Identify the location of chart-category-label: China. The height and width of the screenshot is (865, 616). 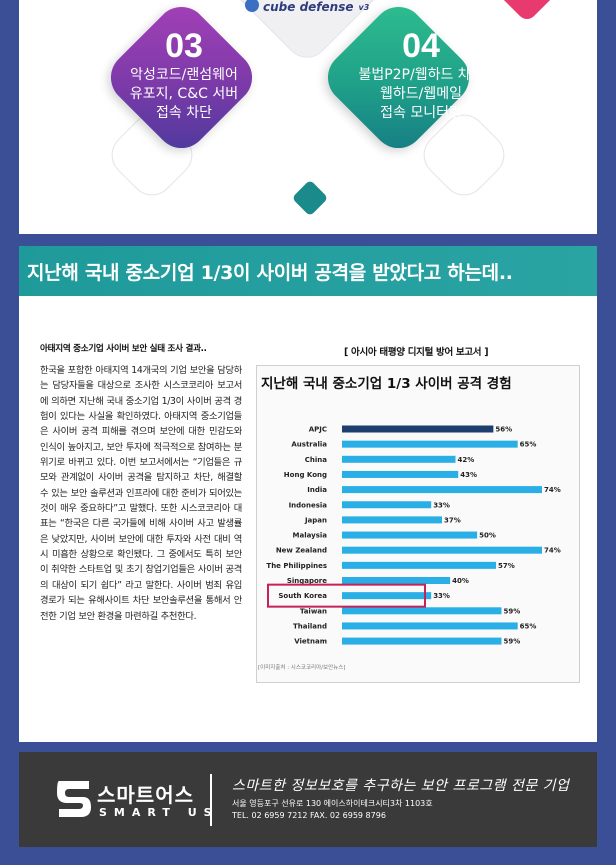
(316, 460).